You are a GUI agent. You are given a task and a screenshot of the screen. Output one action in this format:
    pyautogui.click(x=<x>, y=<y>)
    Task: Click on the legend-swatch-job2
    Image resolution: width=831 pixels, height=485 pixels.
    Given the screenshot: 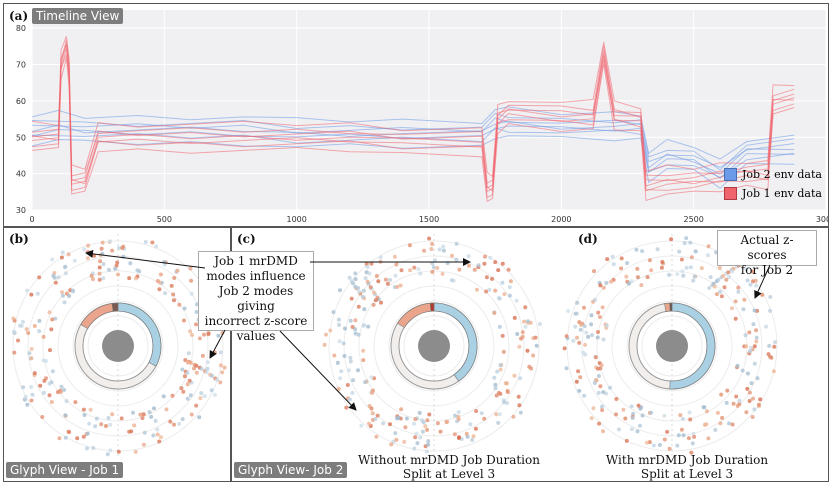 What is the action you would take?
    pyautogui.click(x=730, y=174)
    